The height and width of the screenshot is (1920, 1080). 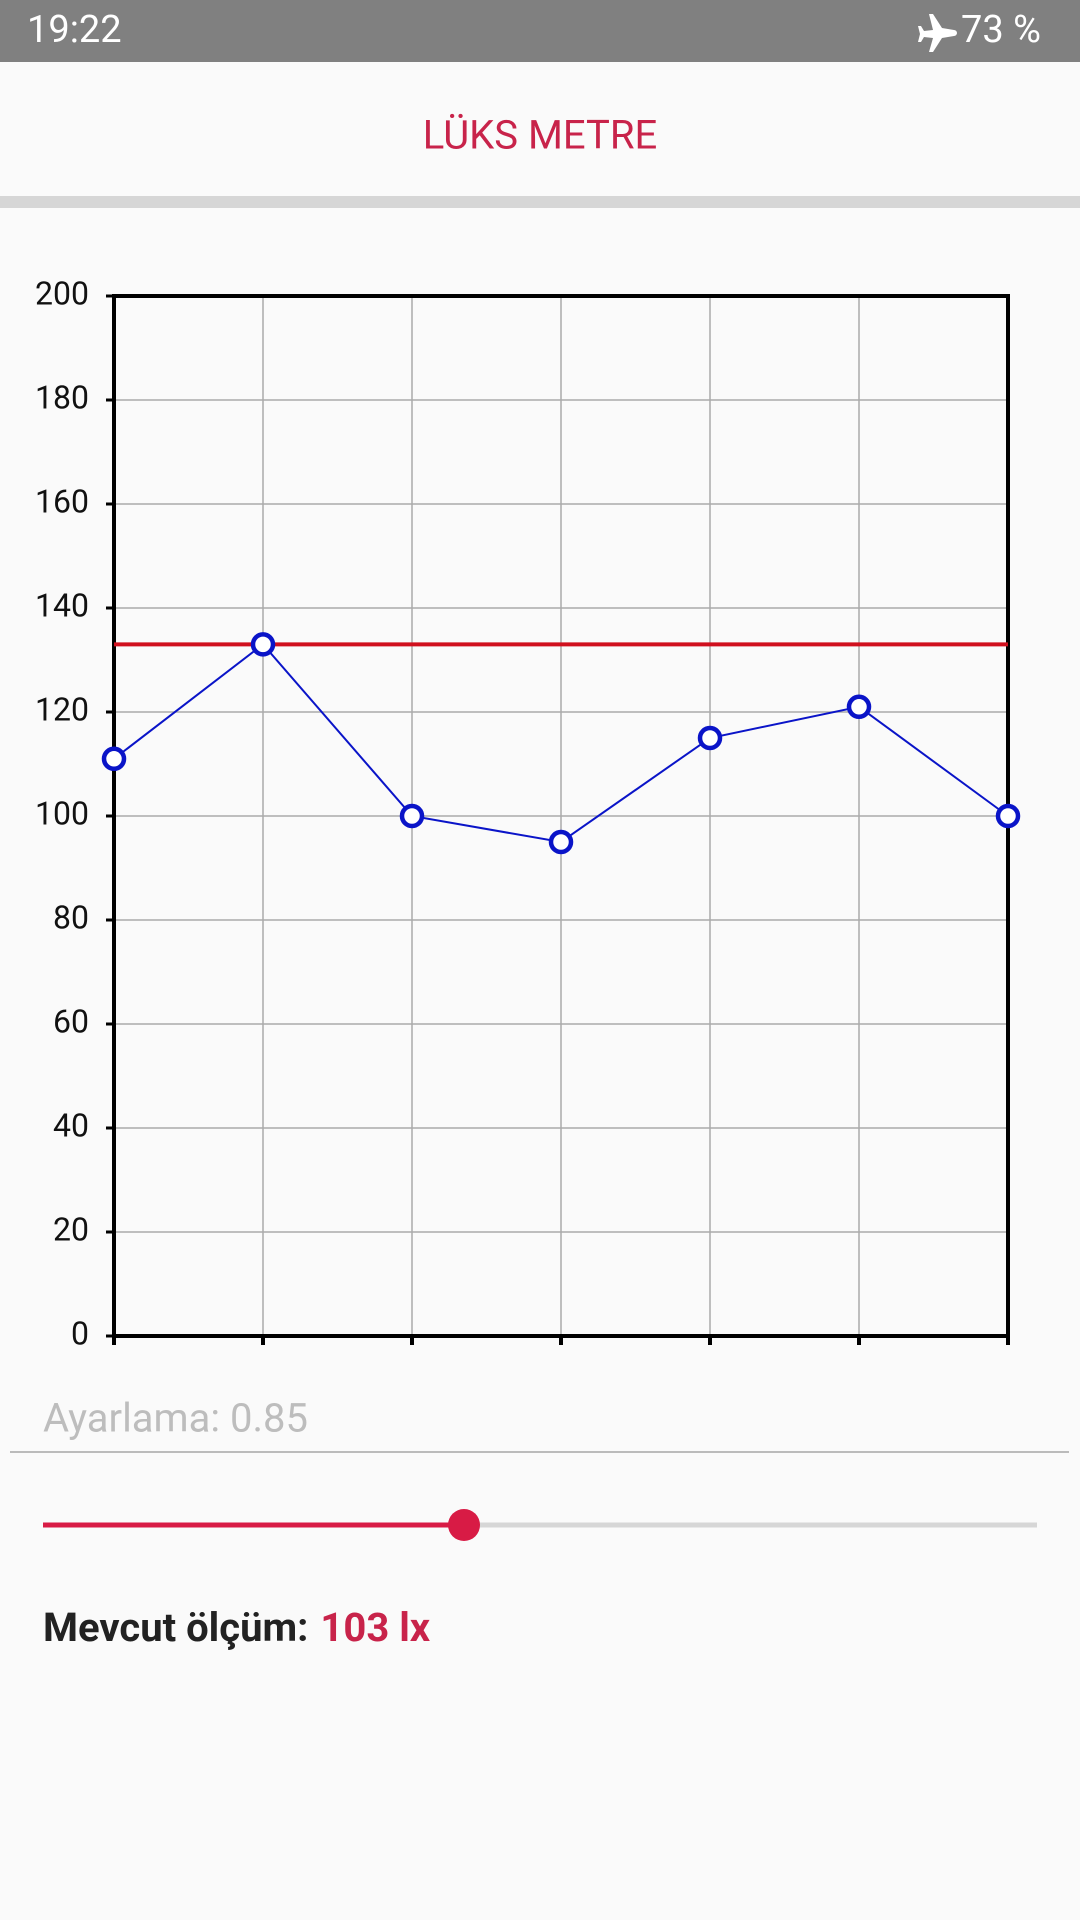 What do you see at coordinates (175, 1418) in the screenshot?
I see `adjustment-input: Ayarlama: 0.85` at bounding box center [175, 1418].